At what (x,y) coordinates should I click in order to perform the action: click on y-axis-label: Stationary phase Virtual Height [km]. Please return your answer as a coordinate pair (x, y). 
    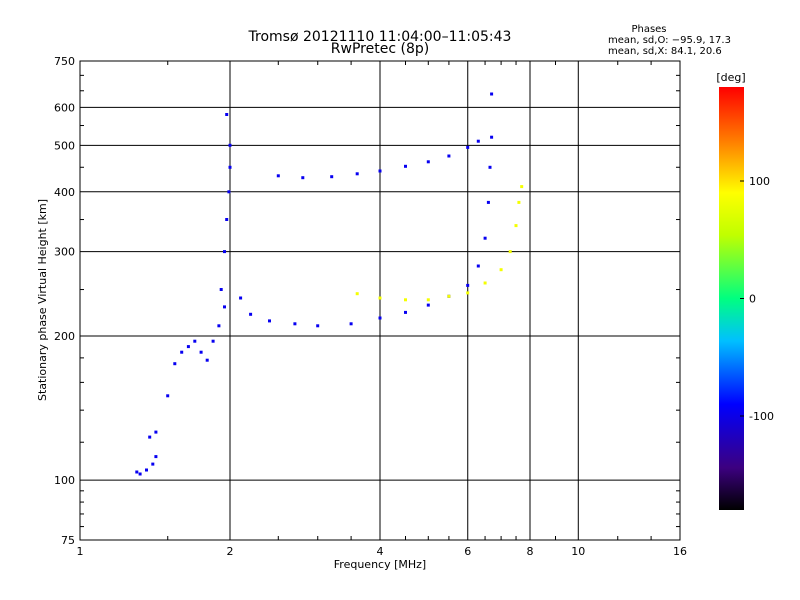
    Looking at the image, I should click on (42, 300).